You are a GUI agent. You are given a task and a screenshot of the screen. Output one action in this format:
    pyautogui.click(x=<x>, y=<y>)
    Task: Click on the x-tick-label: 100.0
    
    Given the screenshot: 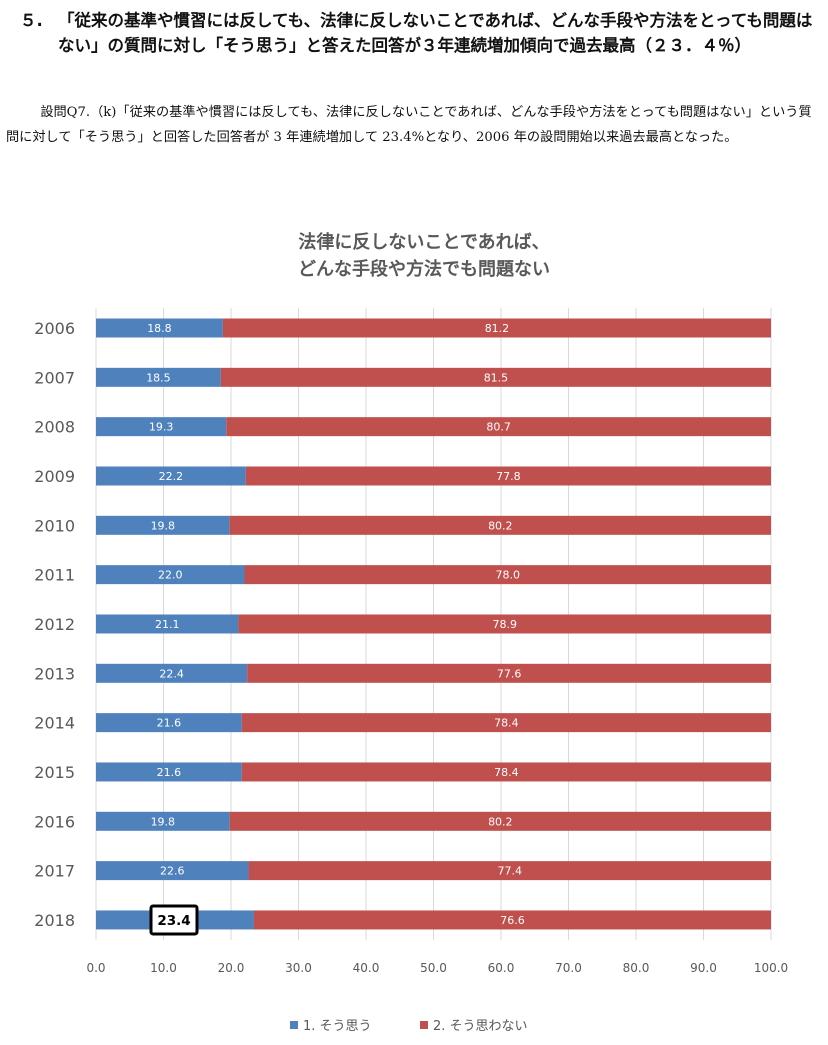 What is the action you would take?
    pyautogui.click(x=771, y=968)
    